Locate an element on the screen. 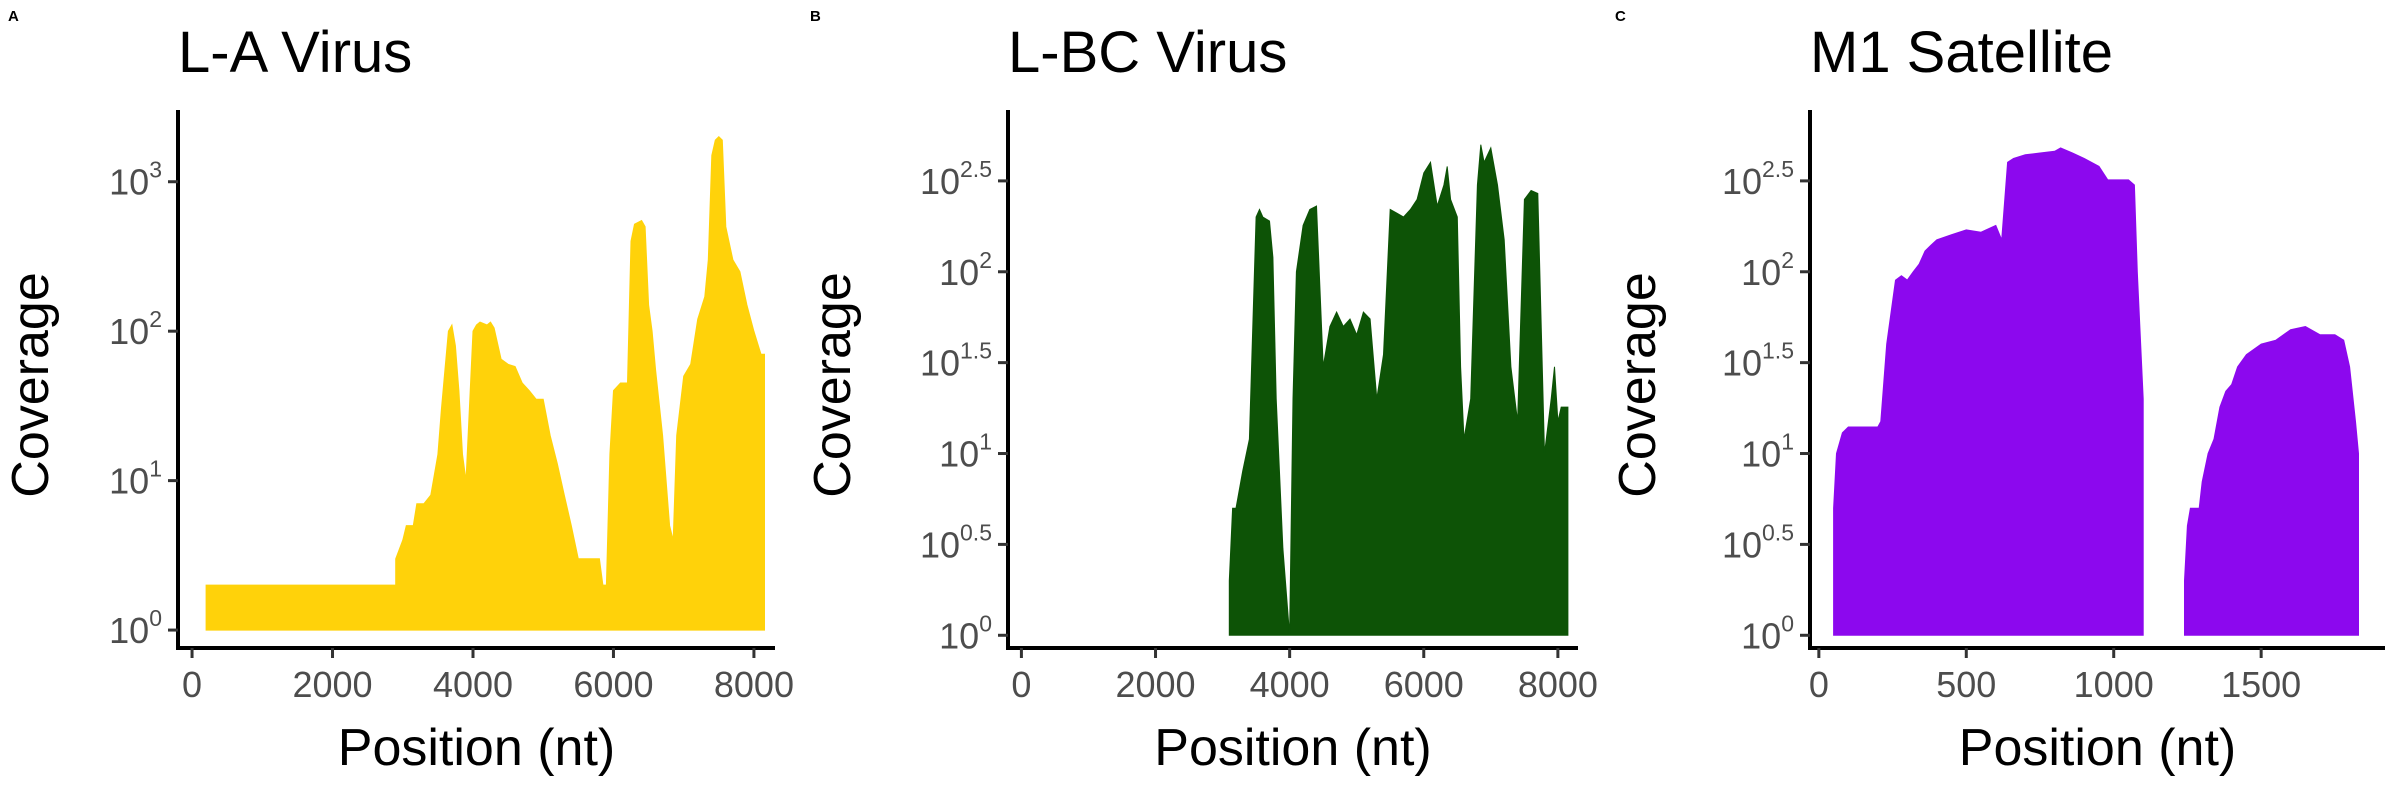 This screenshot has width=2400, height=800. chart-title: L-BC Virus is located at coordinates (1147, 52).